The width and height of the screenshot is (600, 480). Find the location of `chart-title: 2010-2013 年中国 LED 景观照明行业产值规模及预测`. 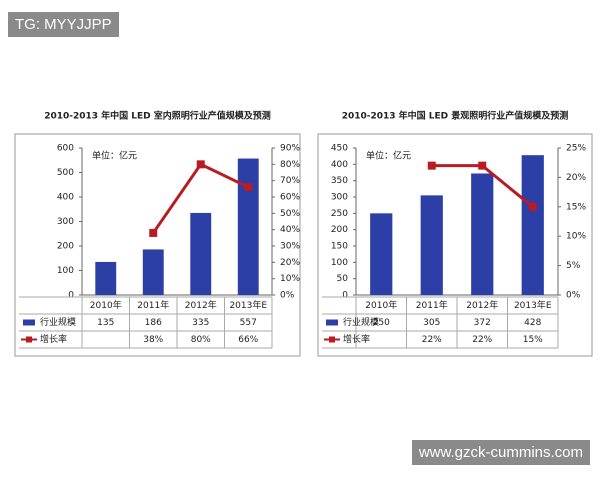

chart-title: 2010-2013 年中国 LED 景观照明行业产值规模及预测 is located at coordinates (455, 116).